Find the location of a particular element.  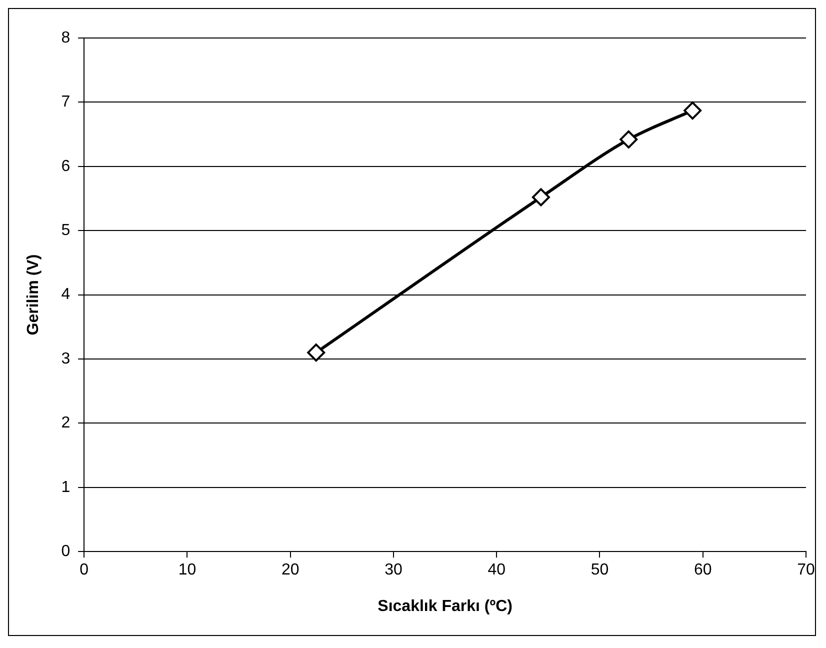

y-tick-label: 0 is located at coordinates (65, 551).